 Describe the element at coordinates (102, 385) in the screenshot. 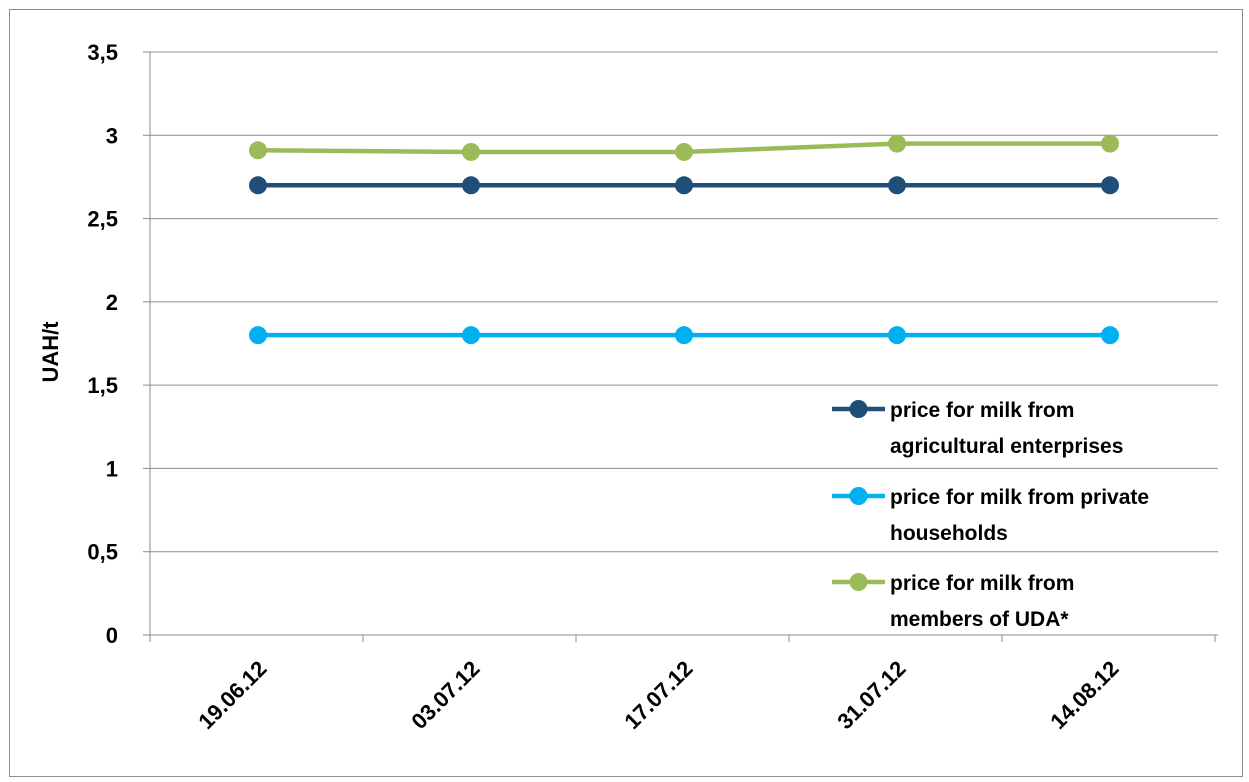

I see `y-tick-label: 1,5` at that location.